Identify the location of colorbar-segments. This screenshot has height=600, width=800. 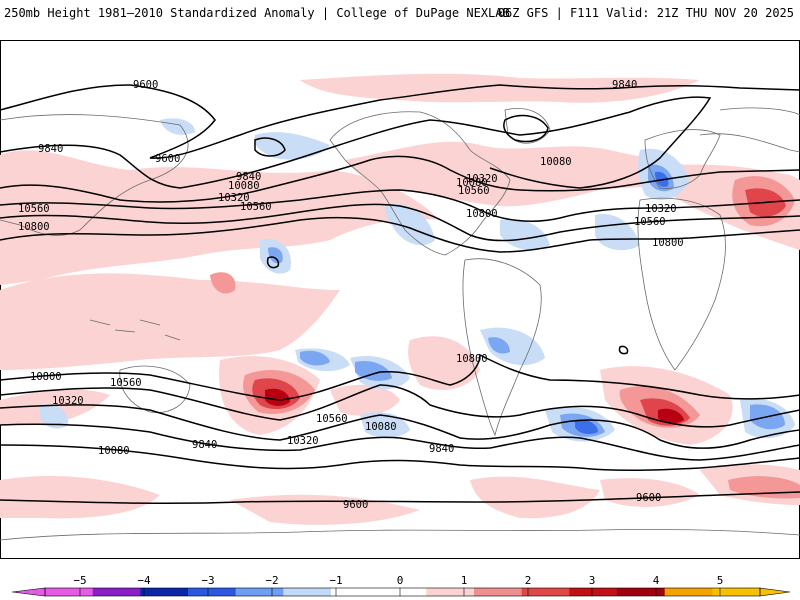
(401, 592).